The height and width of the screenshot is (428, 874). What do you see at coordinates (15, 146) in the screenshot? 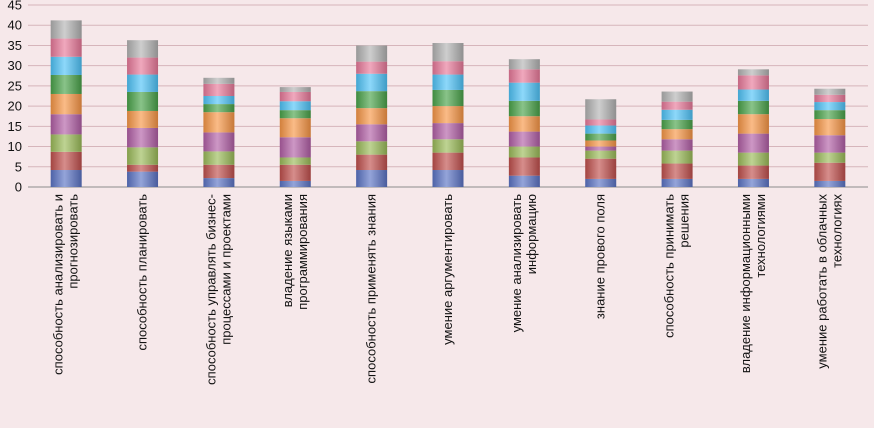
I see `y-tick-label: 10` at bounding box center [15, 146].